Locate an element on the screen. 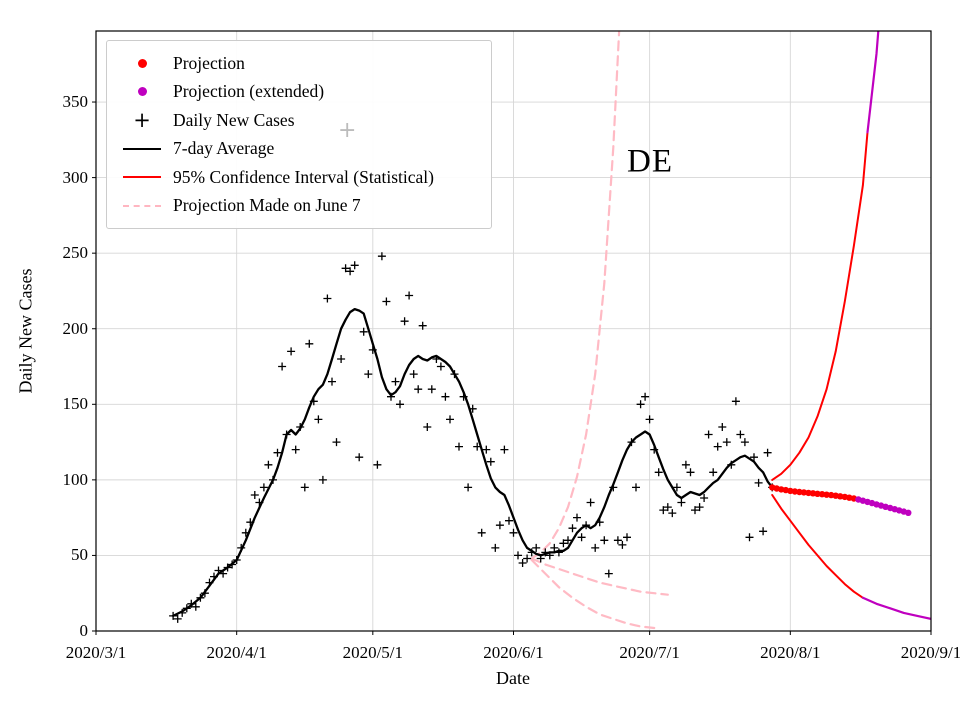 This screenshot has width=960, height=720. series-projection-extended is located at coordinates (883, 506).